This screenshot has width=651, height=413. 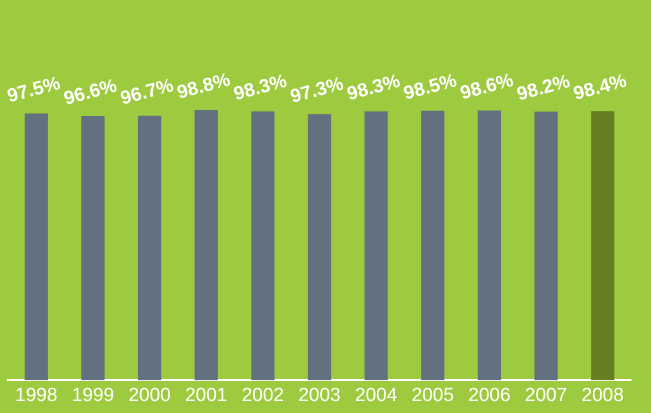 What do you see at coordinates (600, 87) in the screenshot?
I see `data-label: 98.4%` at bounding box center [600, 87].